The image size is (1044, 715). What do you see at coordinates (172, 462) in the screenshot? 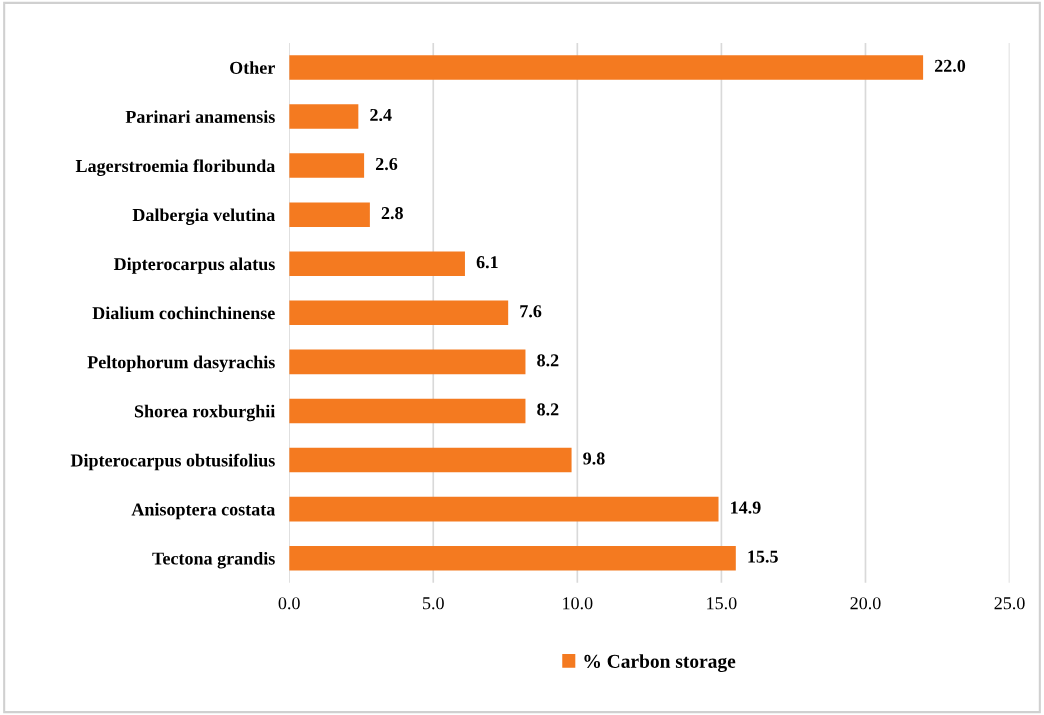
I see `y-tick-label: Dipterocarpus obtusifolius` at bounding box center [172, 462].